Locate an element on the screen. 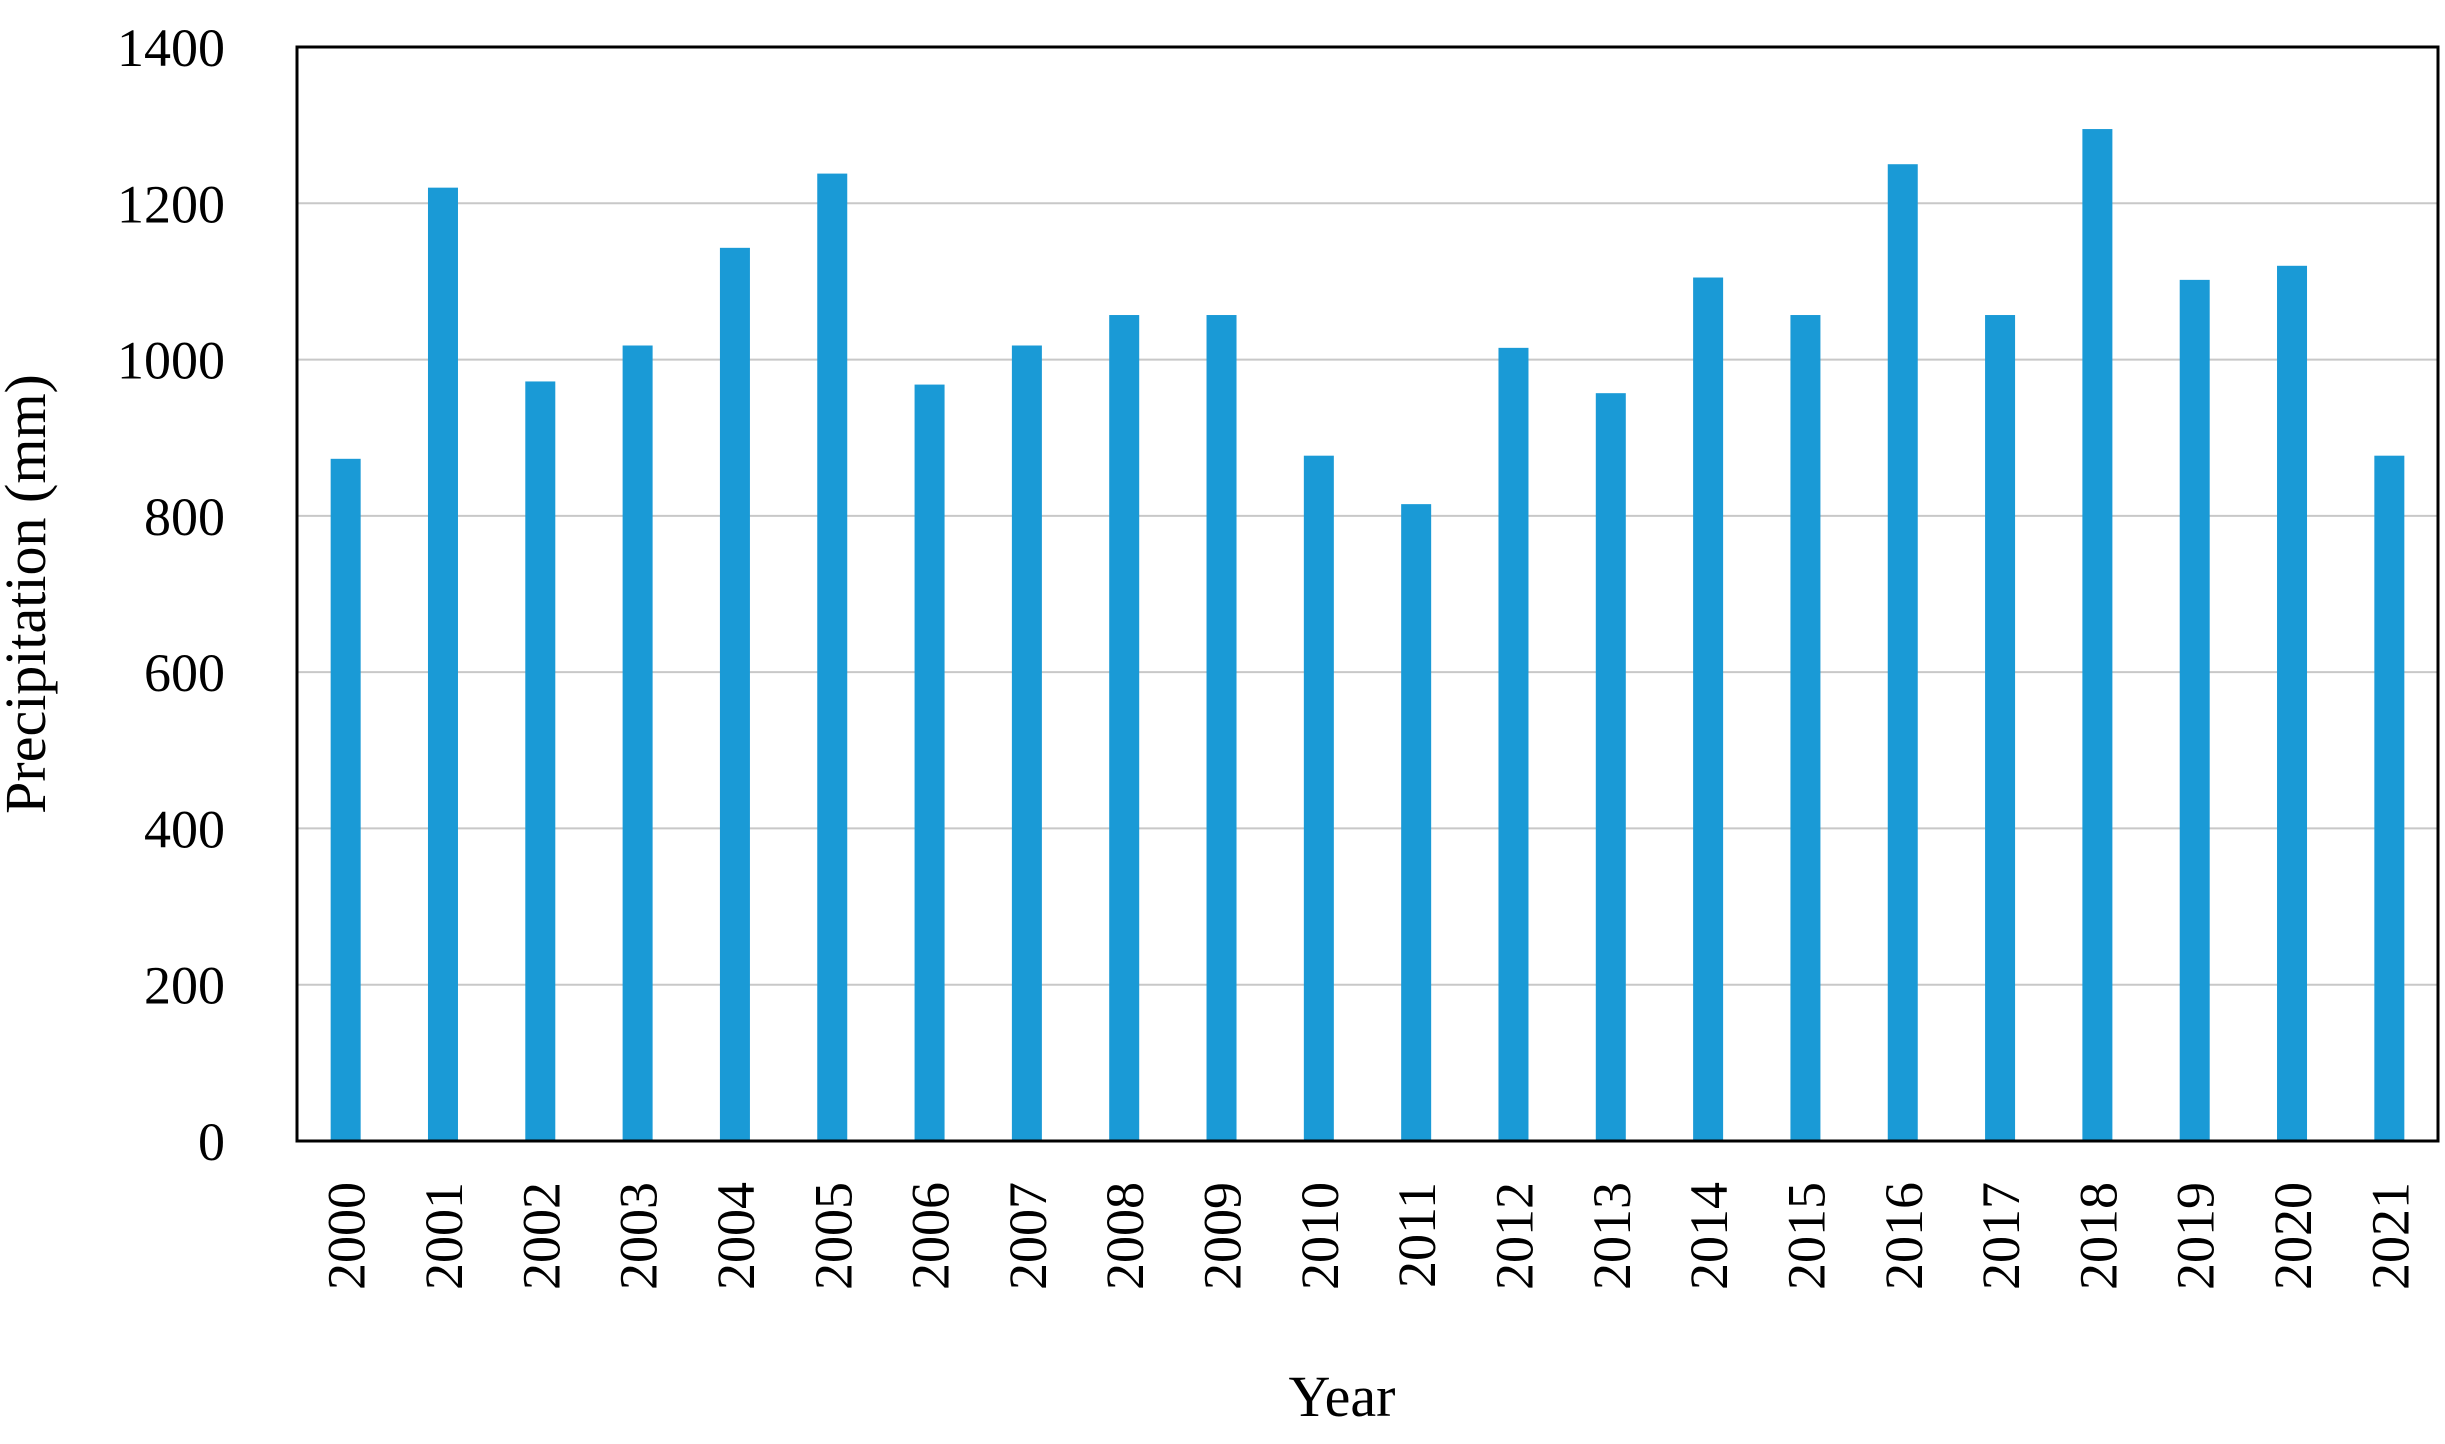 This screenshot has width=2445, height=1444. y-tick-label: 1200 is located at coordinates (171, 204).